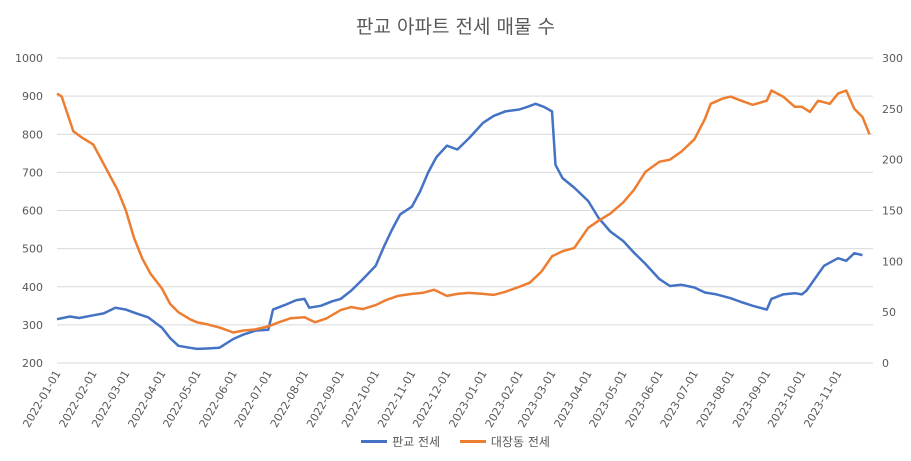 This screenshot has height=461, width=911. I want to click on legend-item-series-2: 대장동 전세, so click(504, 441).